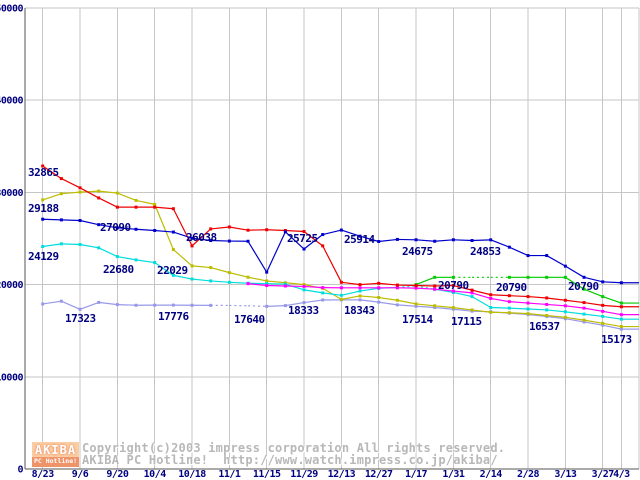  Describe the element at coordinates (249, 319) in the screenshot. I see `value-label: 17640` at that location.